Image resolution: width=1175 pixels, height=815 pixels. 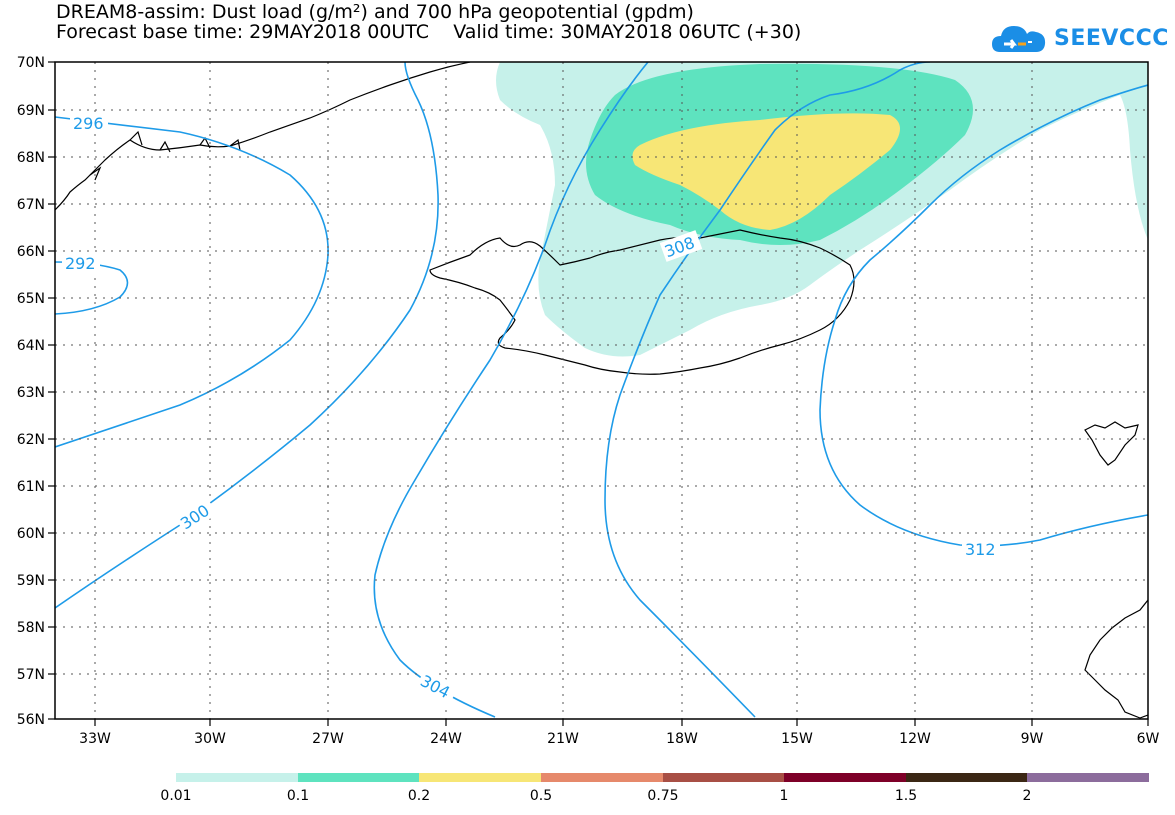 What do you see at coordinates (31, 440) in the screenshot?
I see `lat-label: 62N` at bounding box center [31, 440].